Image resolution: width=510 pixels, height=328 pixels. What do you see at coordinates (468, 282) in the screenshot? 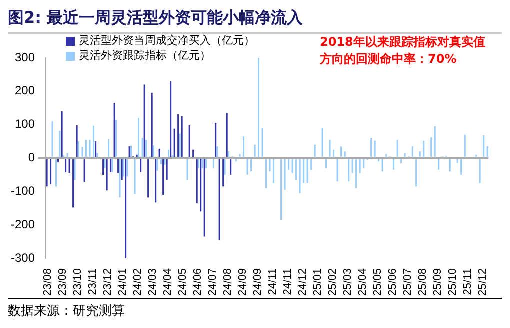
I see `x-tick-label: 25/11` at bounding box center [468, 282].